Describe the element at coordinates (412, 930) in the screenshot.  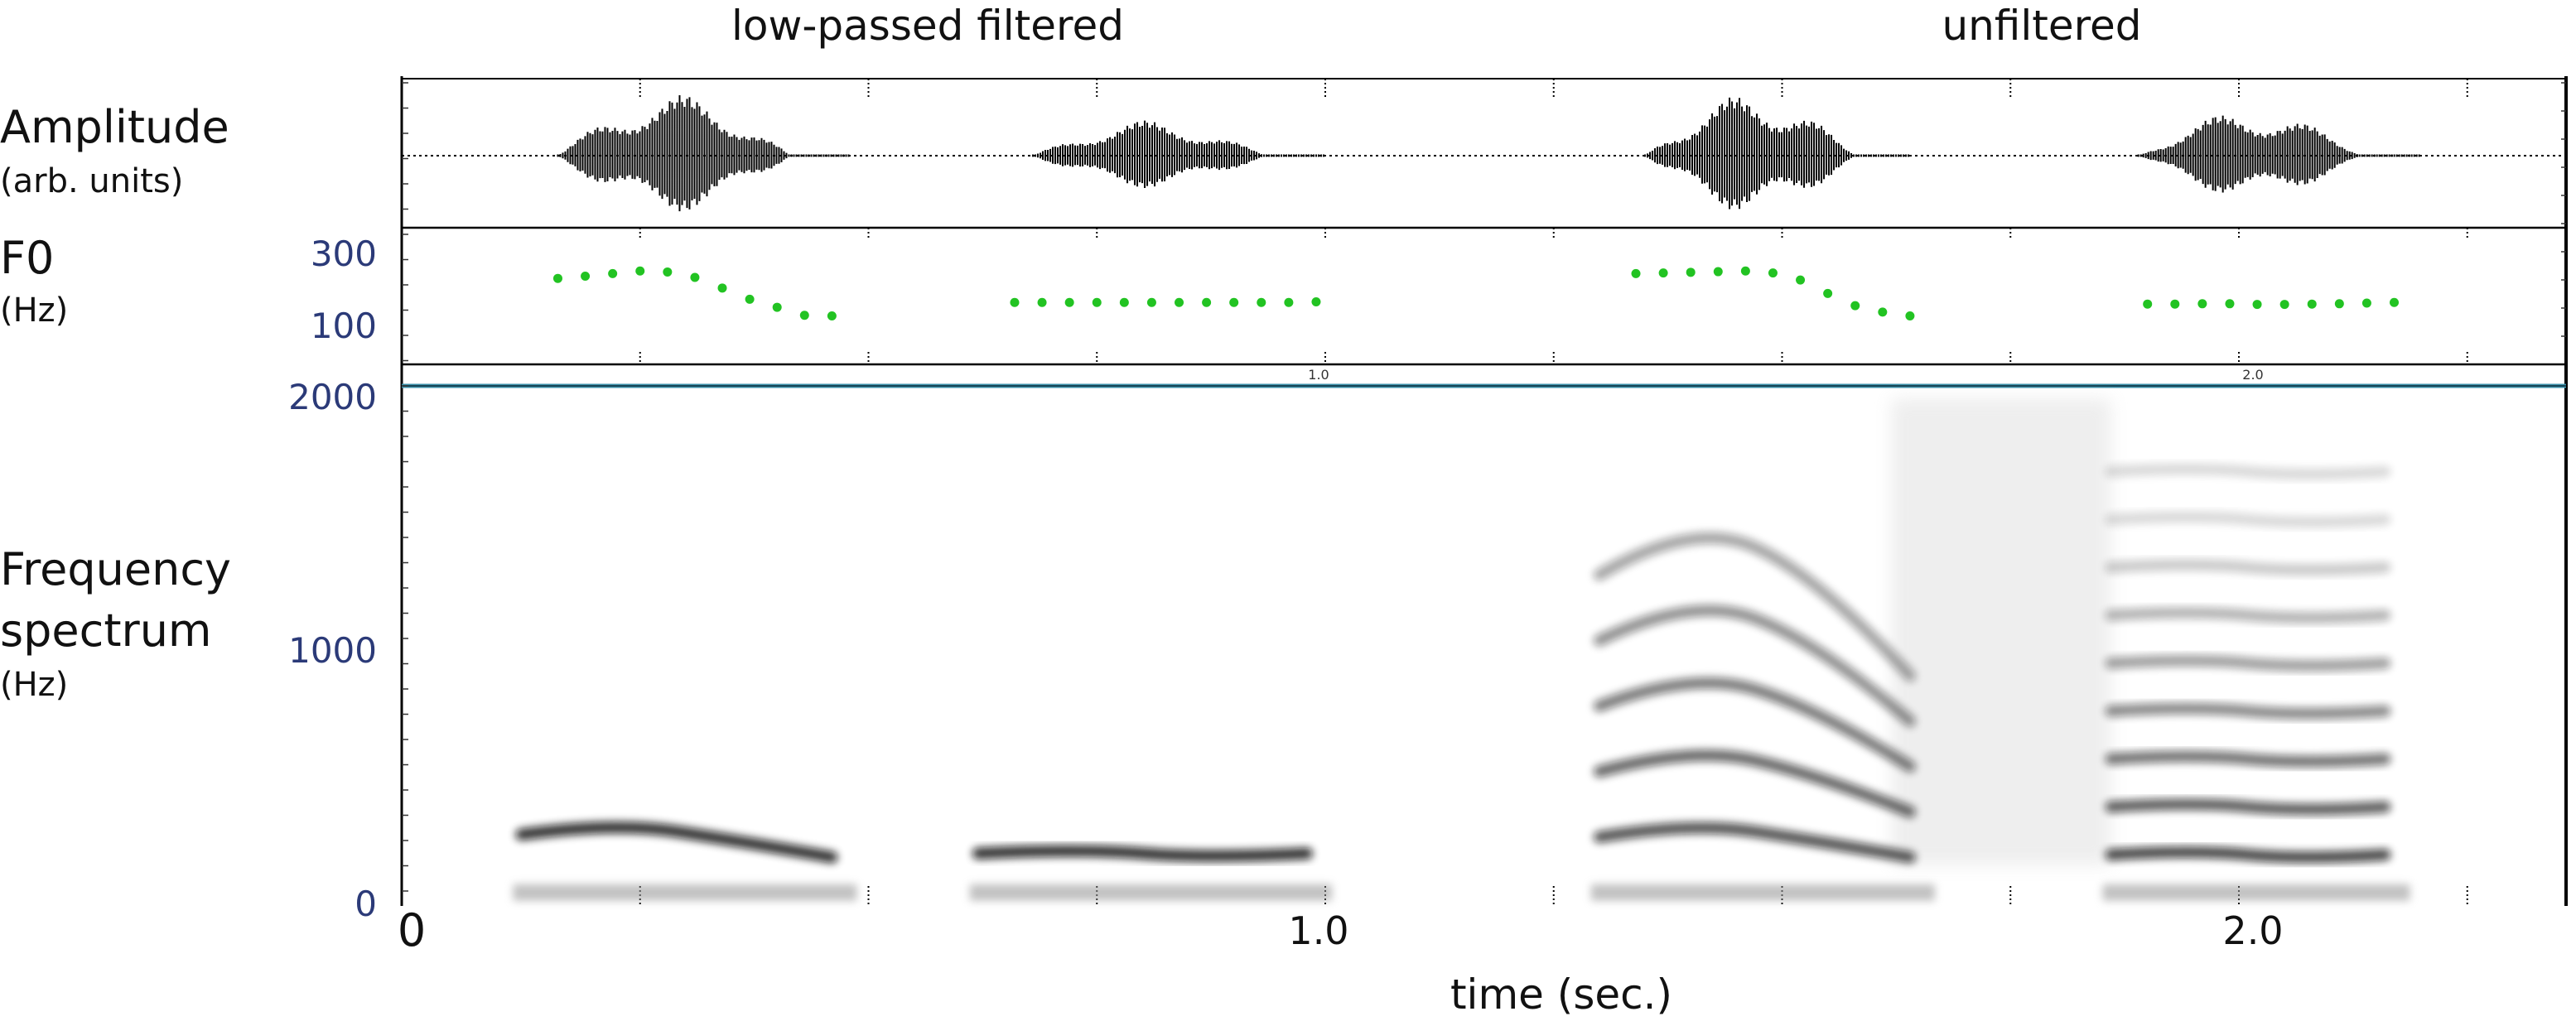
I see `x-tick-0: 0` at that location.